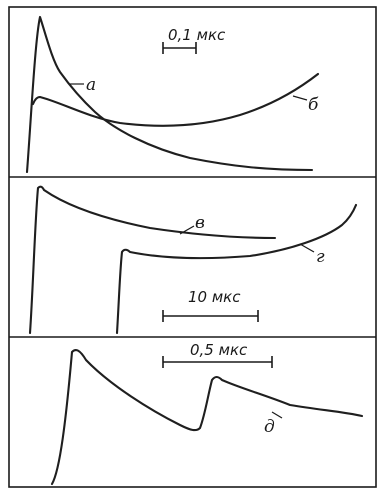 The image size is (382, 492). Describe the element at coordinates (313, 105) in the screenshot. I see `curve-label-b: б` at that location.